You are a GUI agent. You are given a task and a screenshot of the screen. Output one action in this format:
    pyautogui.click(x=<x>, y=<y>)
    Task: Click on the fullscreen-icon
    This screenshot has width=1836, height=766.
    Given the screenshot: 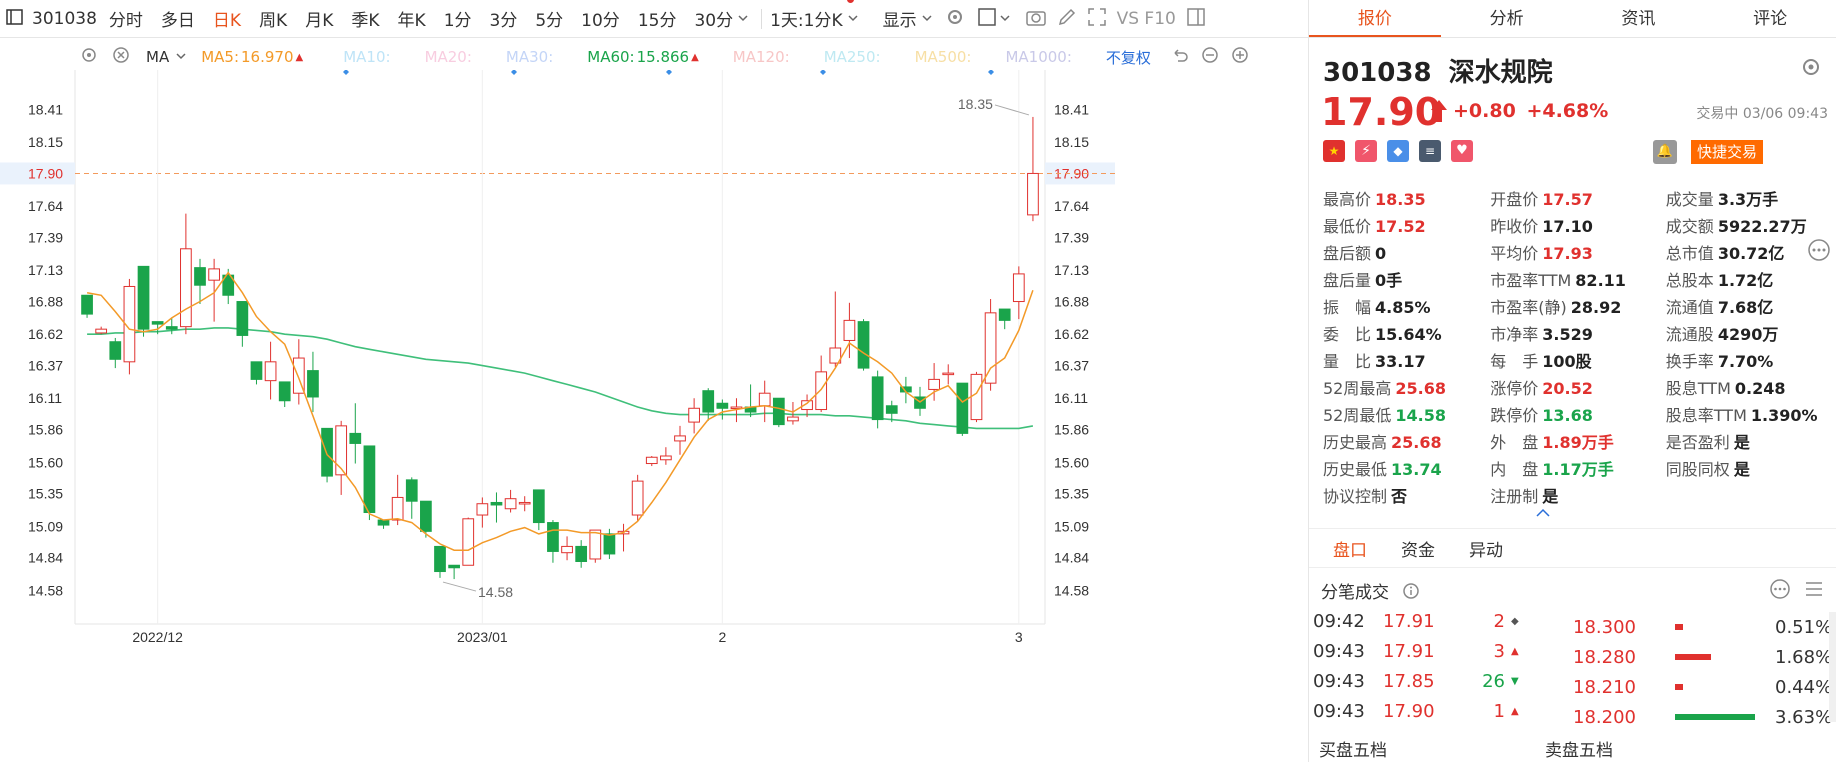 What is the action you would take?
    pyautogui.click(x=1097, y=19)
    